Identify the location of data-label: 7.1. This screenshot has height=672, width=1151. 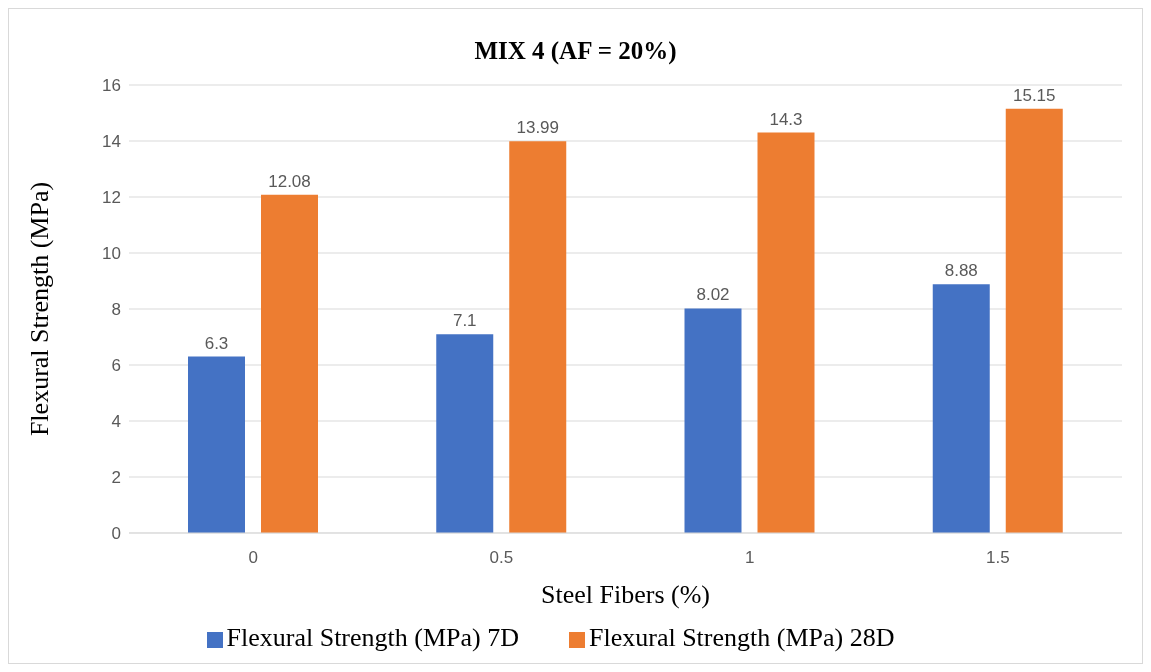
(464, 321).